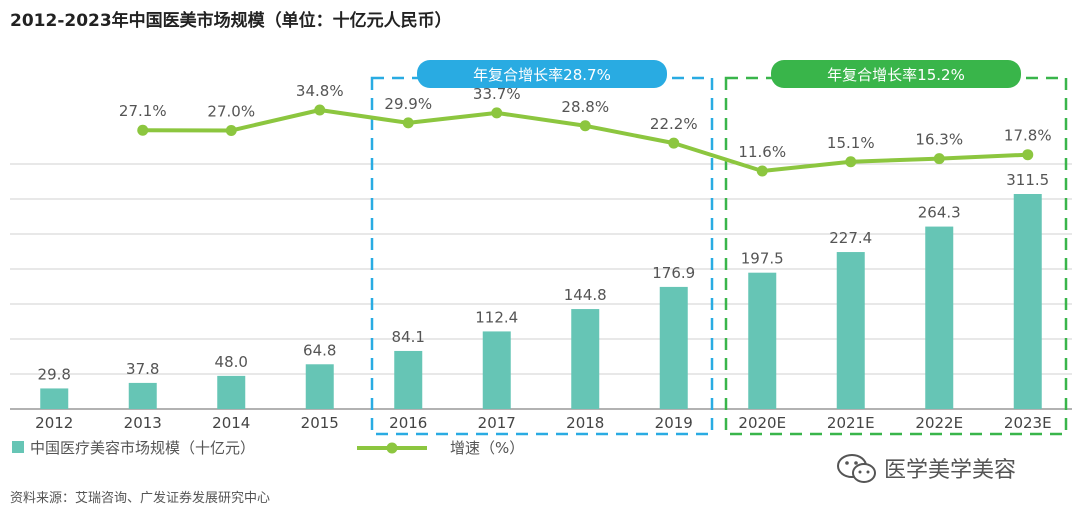 The image size is (1080, 515). I want to click on x-tick-label: 2022E, so click(939, 423).